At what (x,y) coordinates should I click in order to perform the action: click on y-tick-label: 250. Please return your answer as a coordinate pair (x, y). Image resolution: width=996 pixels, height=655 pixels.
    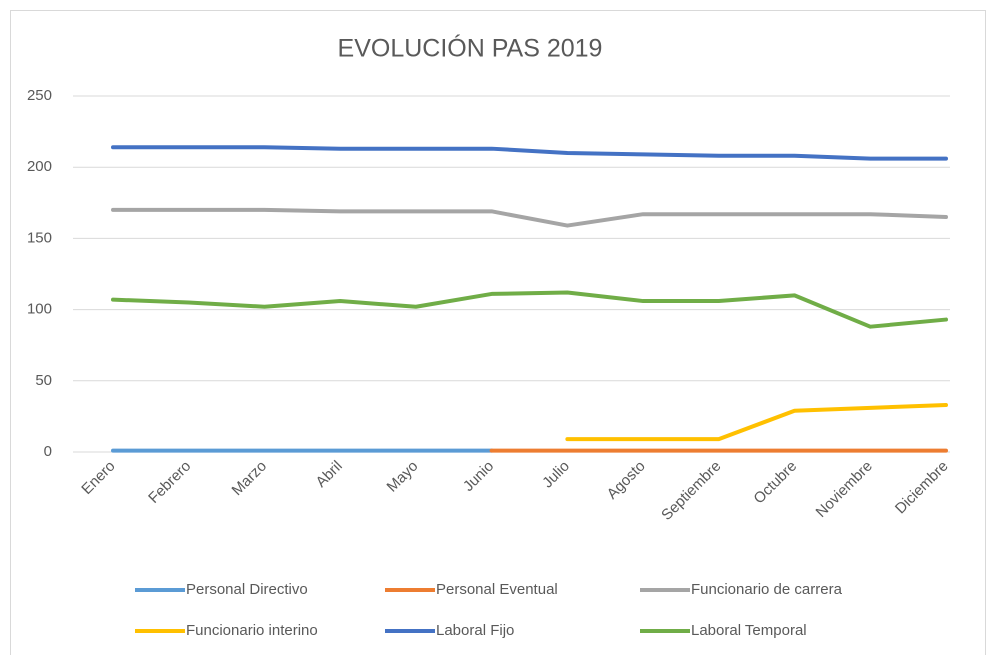
    Looking at the image, I should click on (39, 95).